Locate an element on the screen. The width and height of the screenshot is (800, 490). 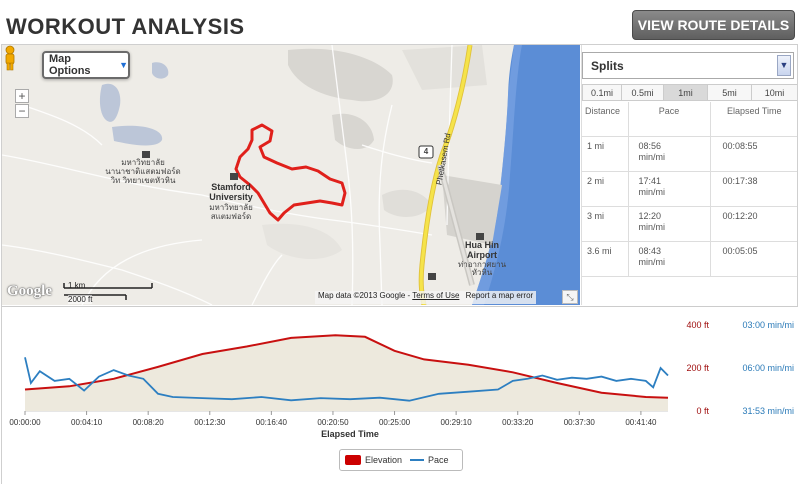
table-row: 1 mi 08:56 min/mi 00:08:55 is located at coordinates (689, 154).